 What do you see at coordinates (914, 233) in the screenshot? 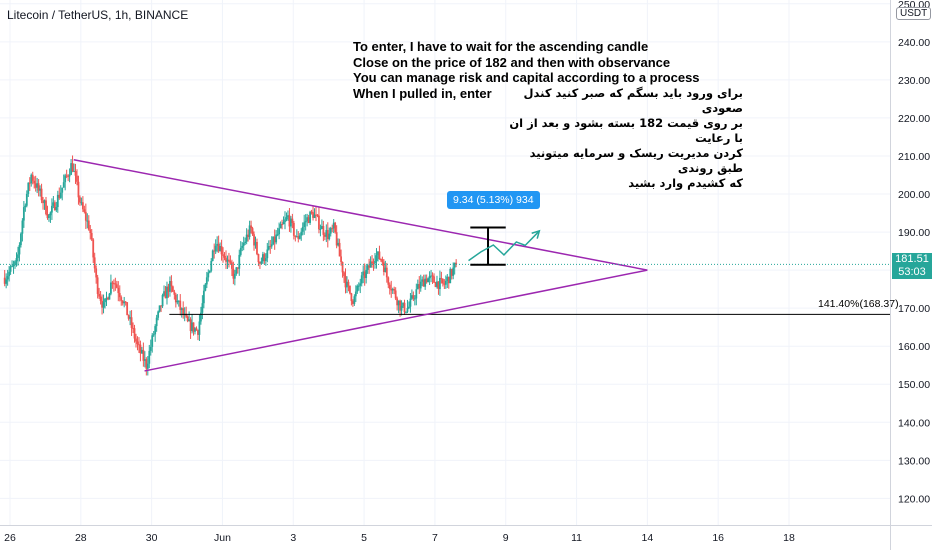
I see `y-tick-label: 190.00` at bounding box center [914, 233].